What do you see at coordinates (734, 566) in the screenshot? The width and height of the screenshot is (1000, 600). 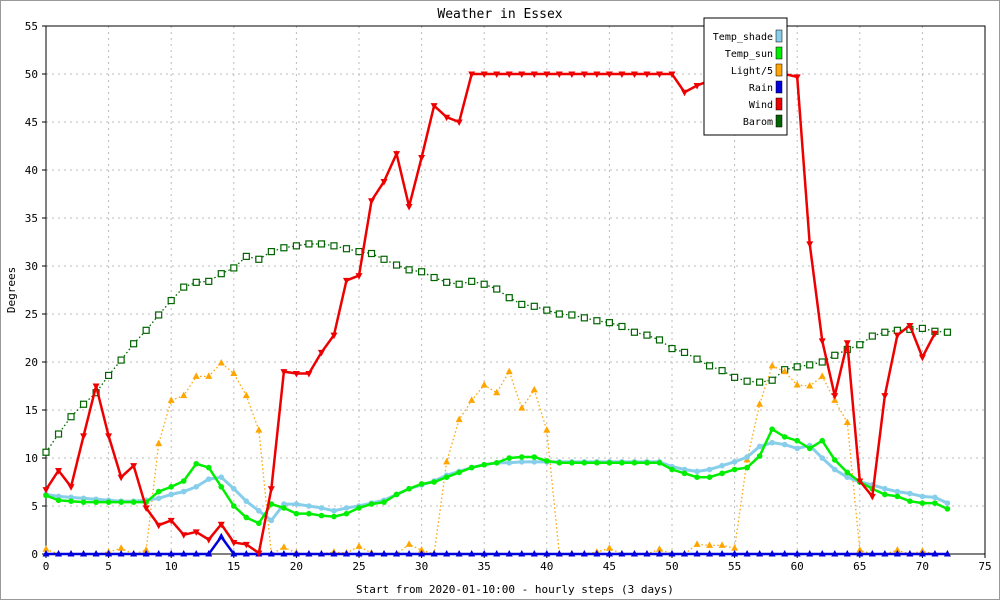 I see `x-tick-label: 55` at bounding box center [734, 566].